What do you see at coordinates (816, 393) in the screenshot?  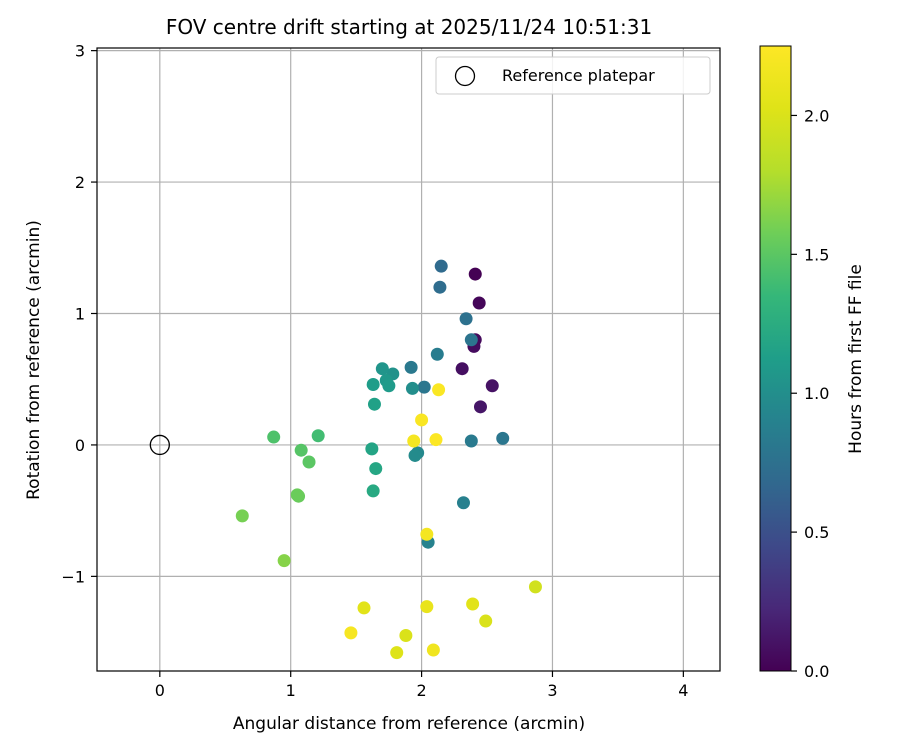 I see `colorbar-tick-label: 1.0` at bounding box center [816, 393].